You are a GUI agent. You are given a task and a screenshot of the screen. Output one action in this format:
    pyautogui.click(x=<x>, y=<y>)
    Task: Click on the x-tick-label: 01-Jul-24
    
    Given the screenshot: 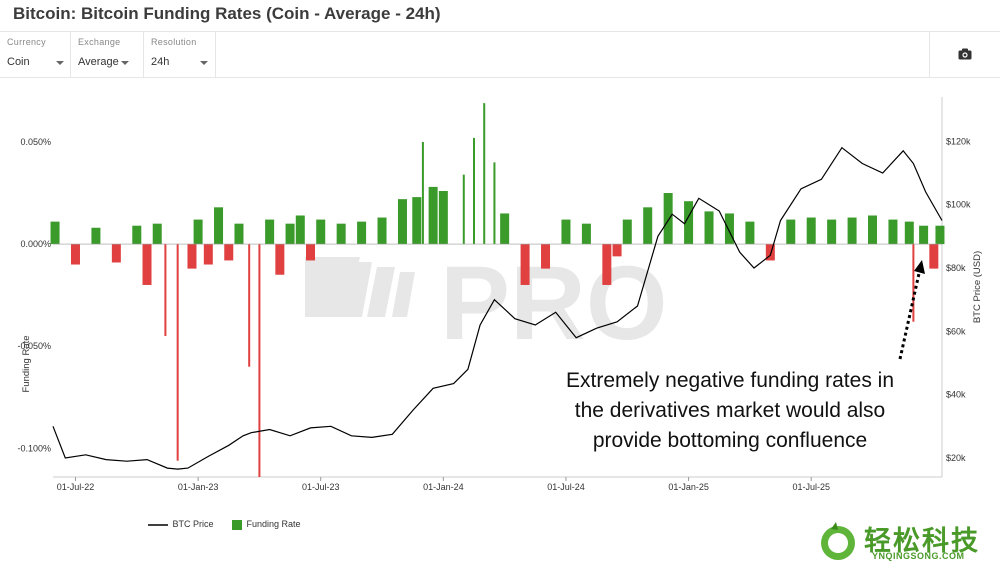 What is the action you would take?
    pyautogui.click(x=566, y=487)
    